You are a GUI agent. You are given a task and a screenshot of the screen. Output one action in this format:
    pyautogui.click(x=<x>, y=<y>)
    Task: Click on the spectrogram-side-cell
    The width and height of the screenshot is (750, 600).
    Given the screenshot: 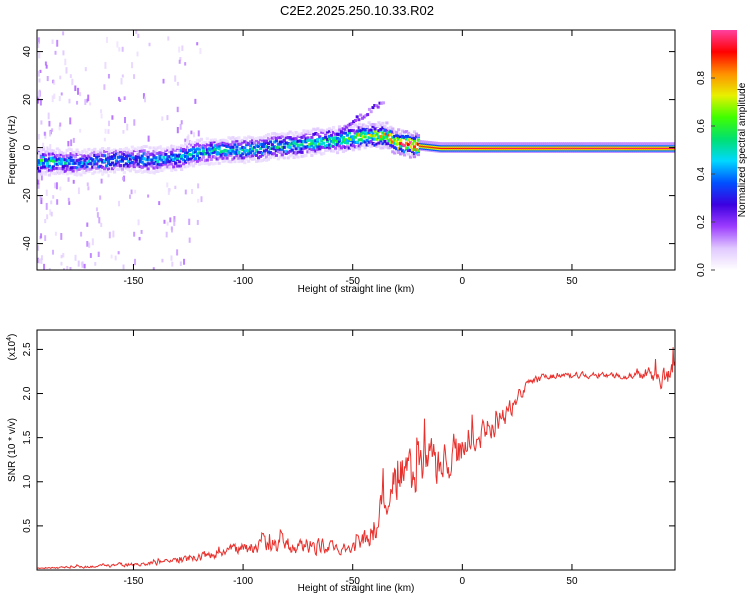 What is the action you would take?
    pyautogui.click(x=373, y=108)
    